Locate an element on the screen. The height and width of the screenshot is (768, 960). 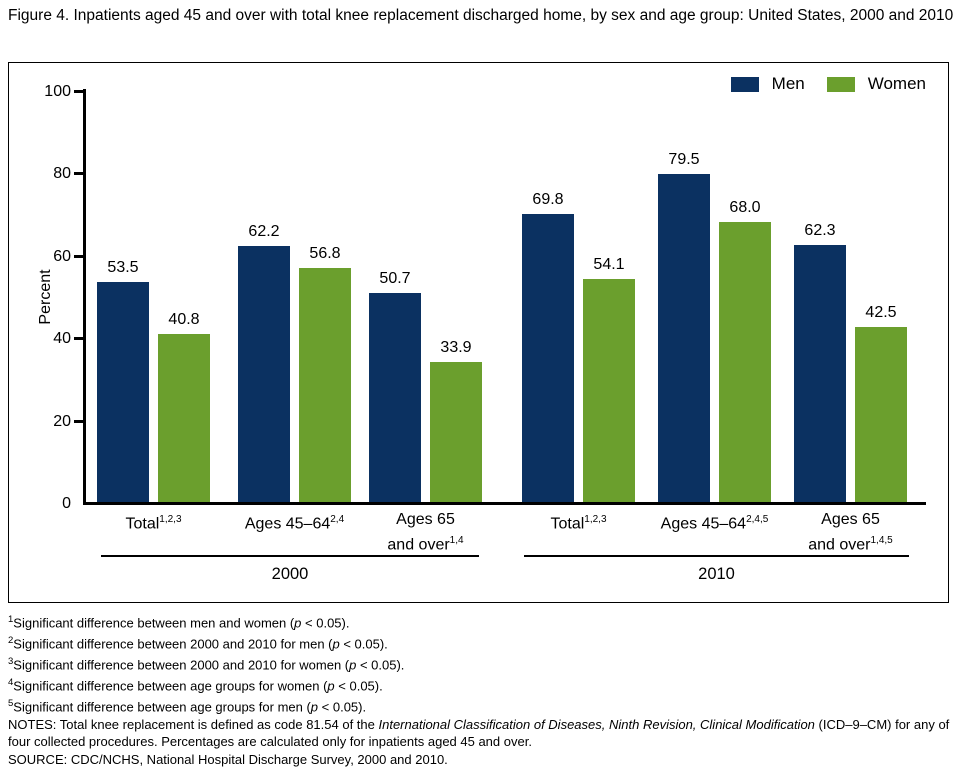
period-label: 2000 is located at coordinates (290, 574).